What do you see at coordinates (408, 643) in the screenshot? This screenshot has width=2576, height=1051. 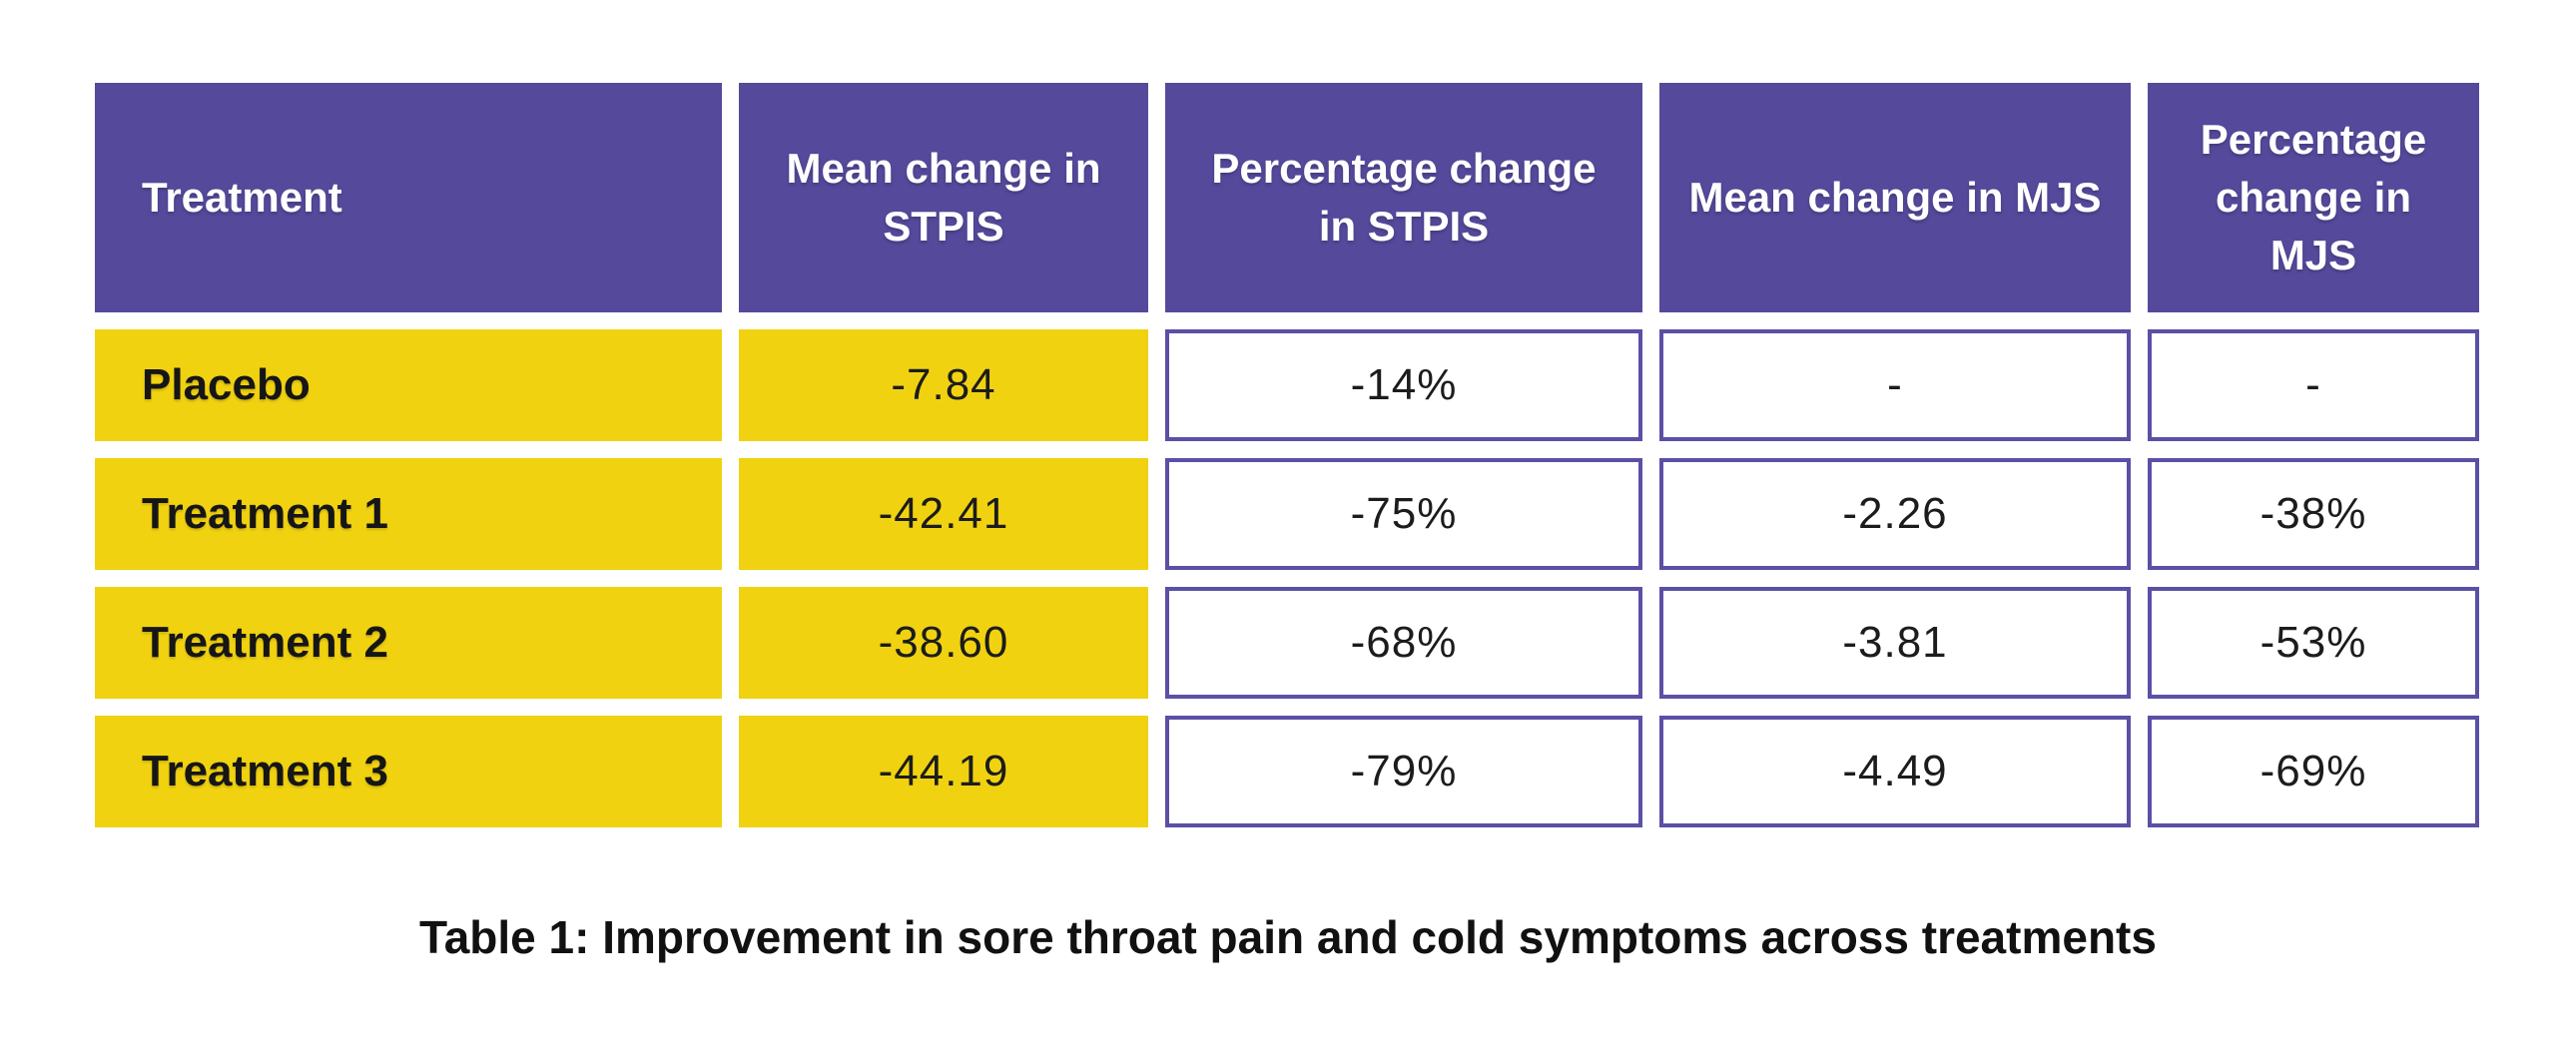 I see `row-label-treatment-2: Treatment 2` at bounding box center [408, 643].